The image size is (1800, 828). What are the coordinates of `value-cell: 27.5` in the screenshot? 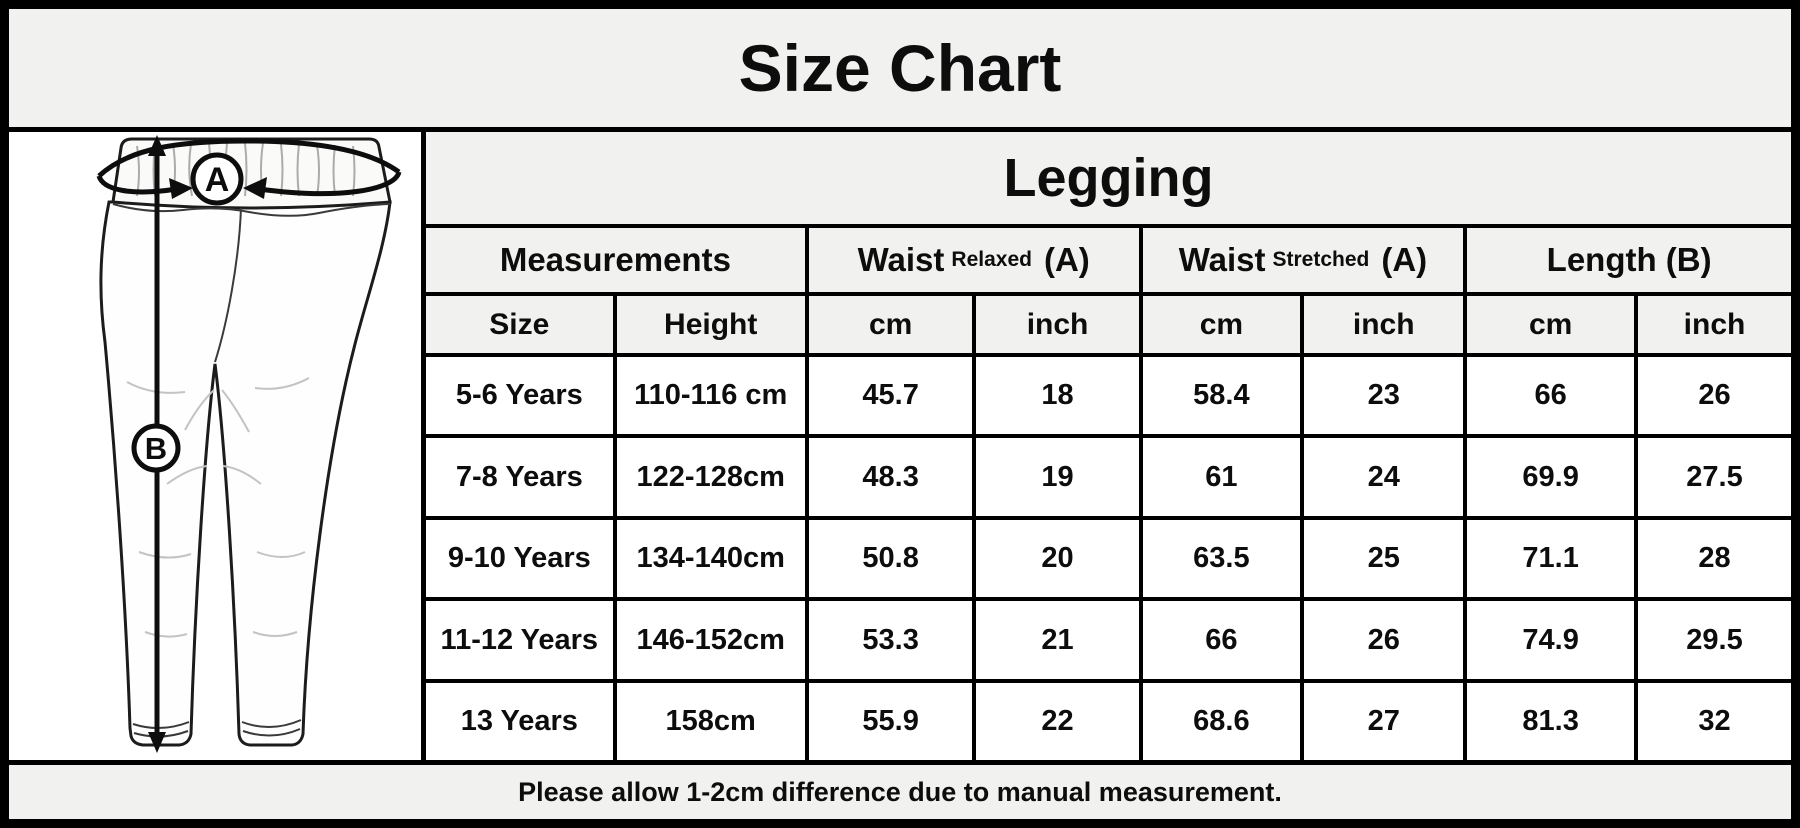 It's located at (1714, 477).